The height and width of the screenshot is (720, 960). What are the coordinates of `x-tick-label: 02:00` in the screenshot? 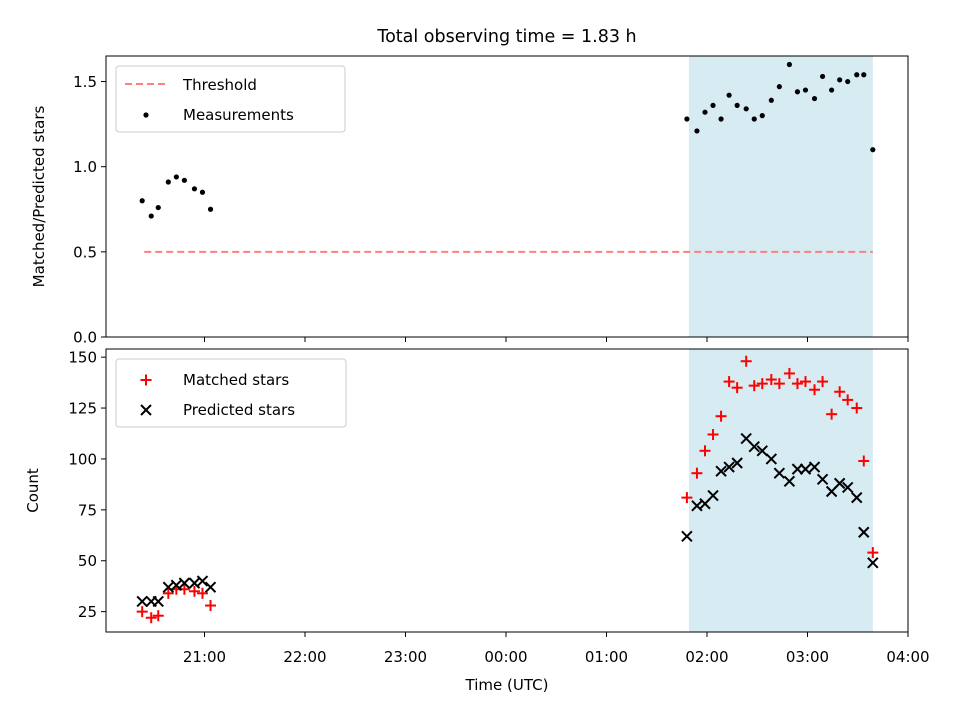 It's located at (706, 657).